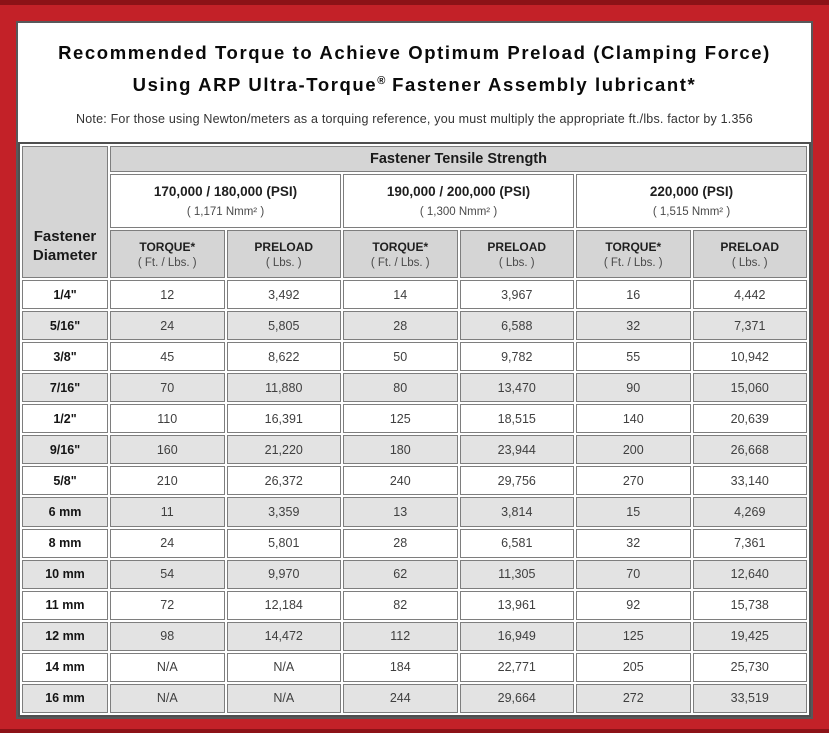 The height and width of the screenshot is (733, 829). Describe the element at coordinates (633, 388) in the screenshot. I see `value-cell: 90` at that location.